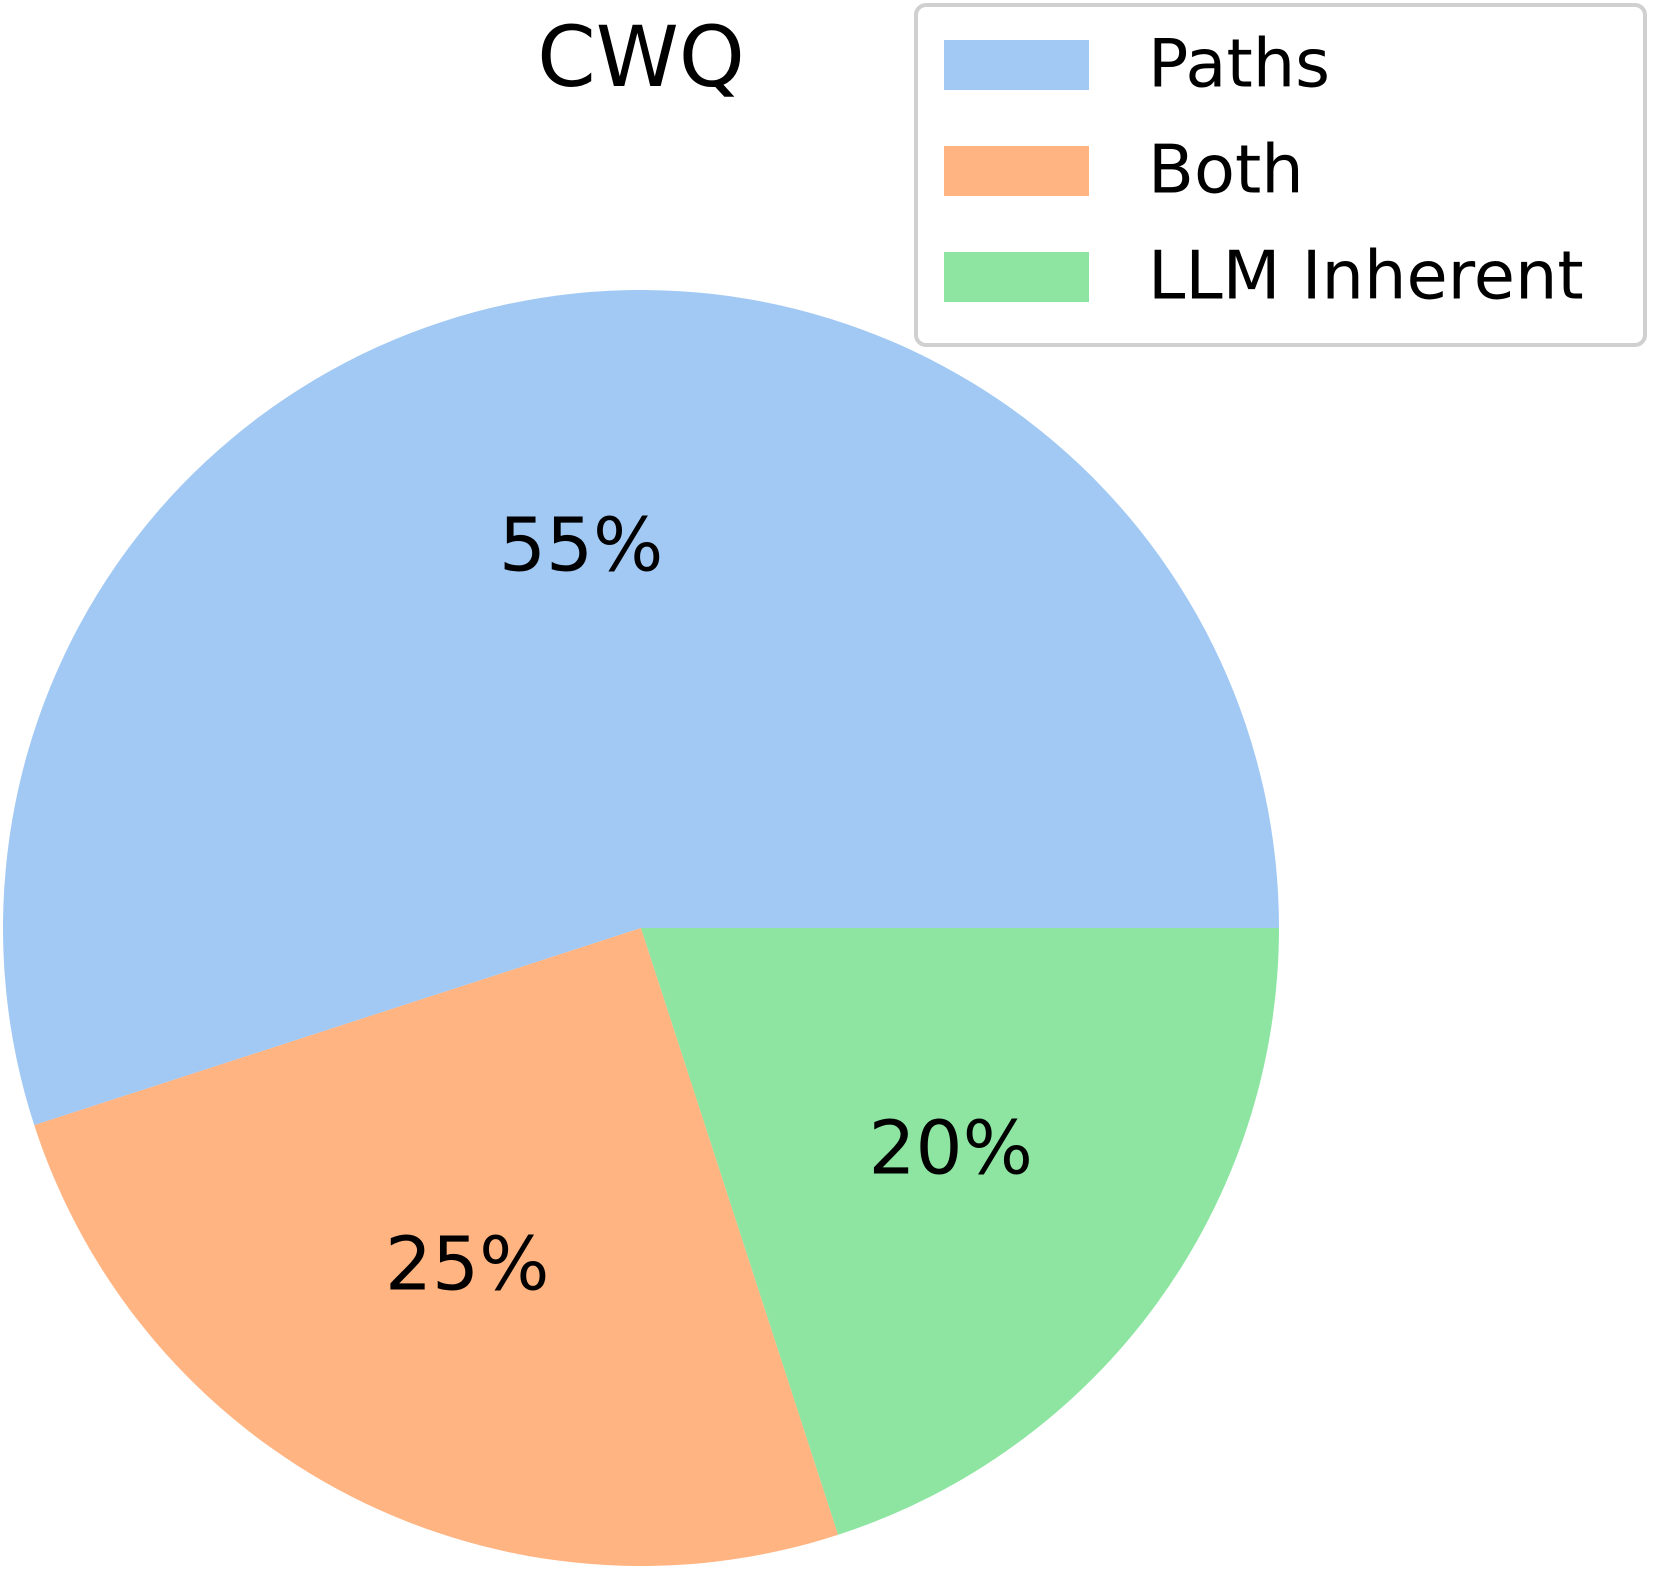  I want to click on legend-label: Both, so click(1226, 170).